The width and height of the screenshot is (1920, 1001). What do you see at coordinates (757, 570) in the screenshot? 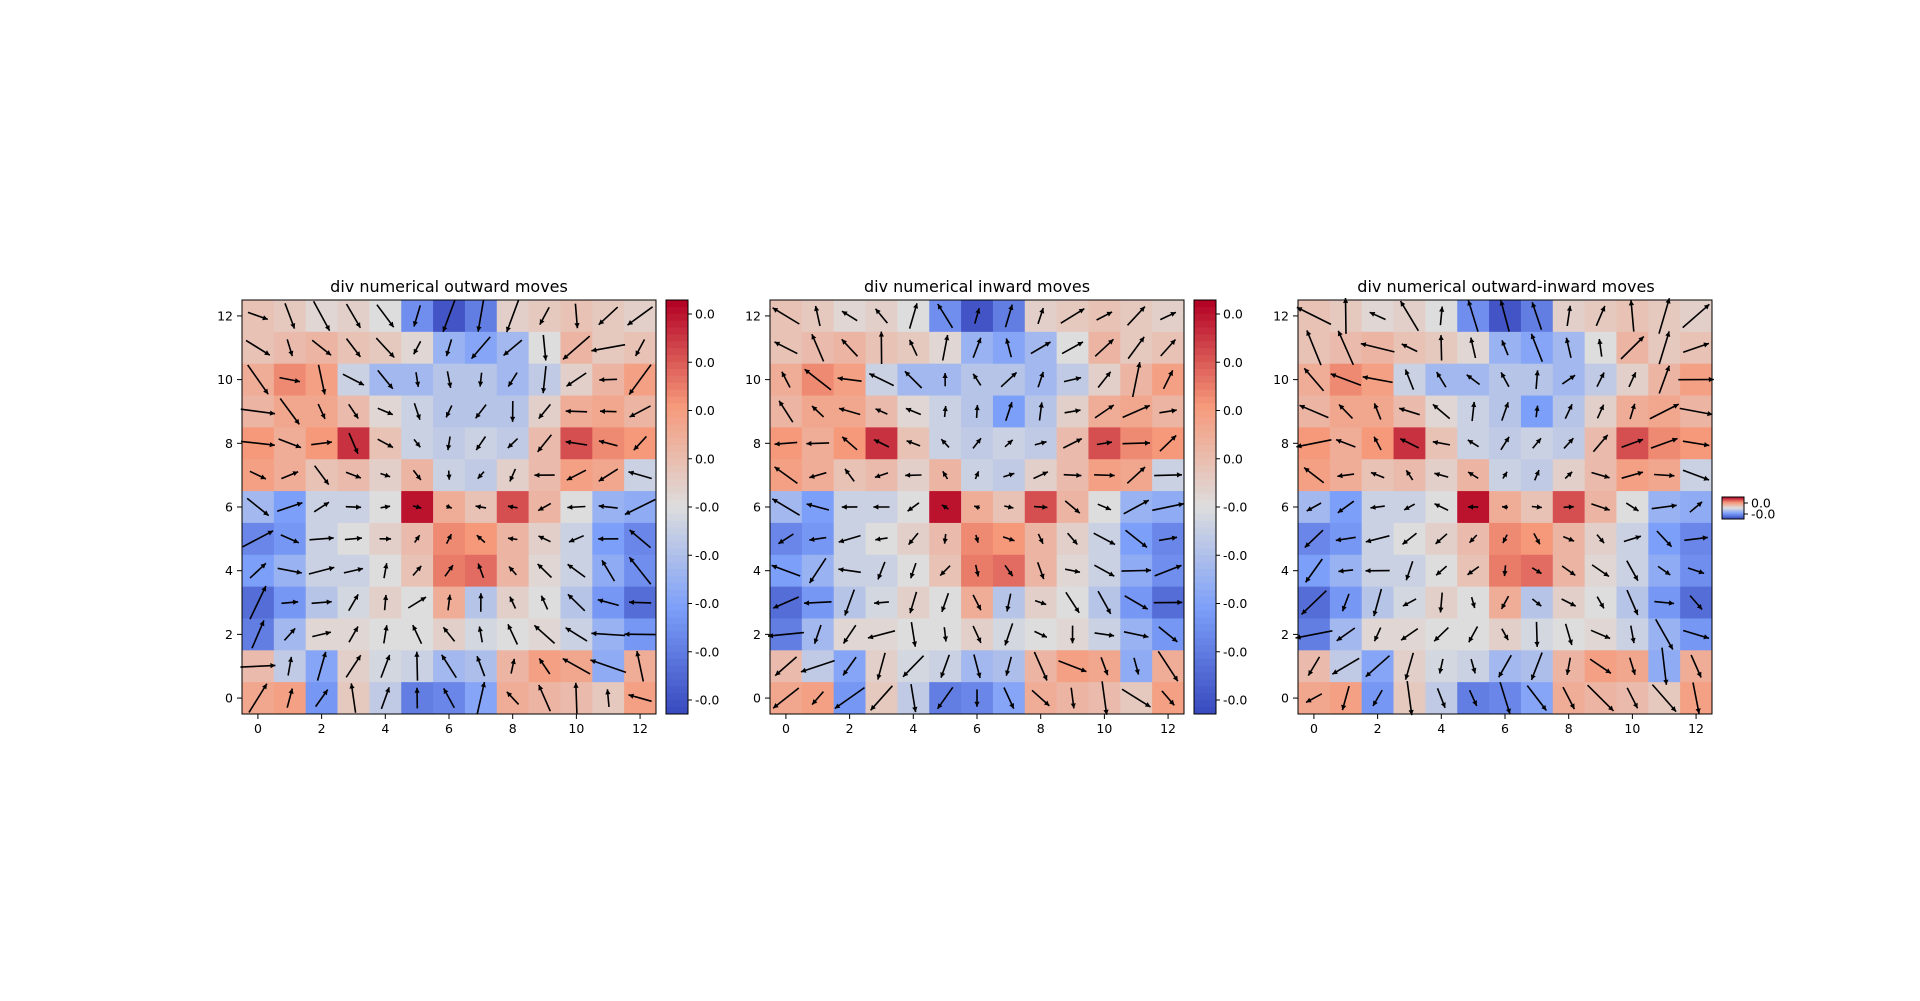
I see `y-tick-label: 4` at bounding box center [757, 570].